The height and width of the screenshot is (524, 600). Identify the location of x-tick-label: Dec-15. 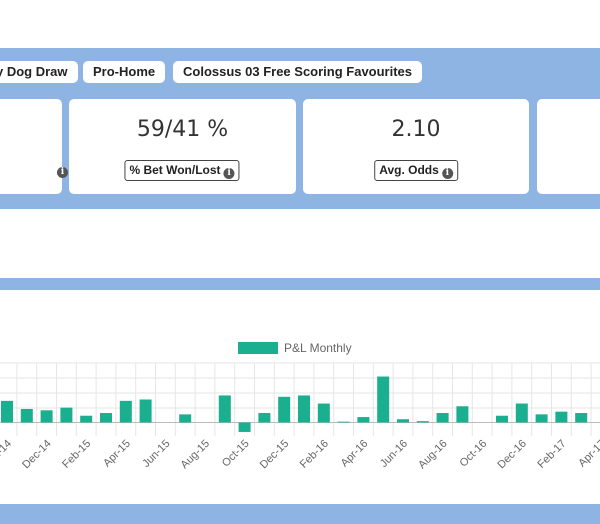
(275, 455).